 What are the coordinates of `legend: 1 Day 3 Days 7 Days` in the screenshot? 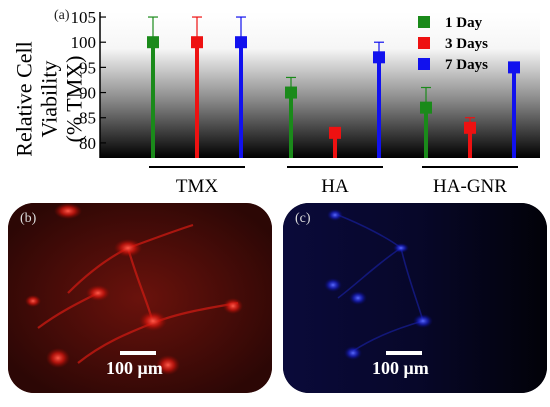 It's located at (453, 44).